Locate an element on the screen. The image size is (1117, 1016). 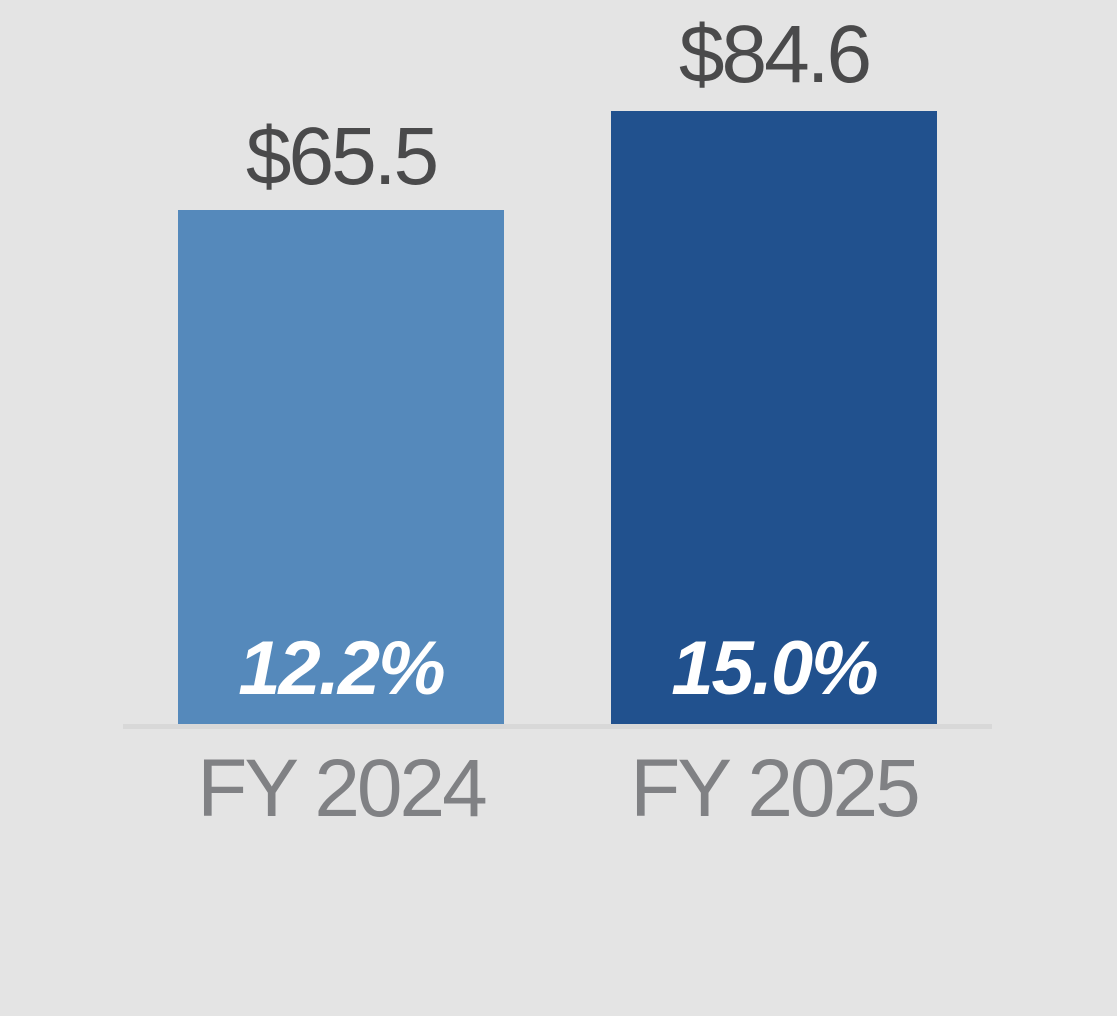
x-axis-line is located at coordinates (557, 726).